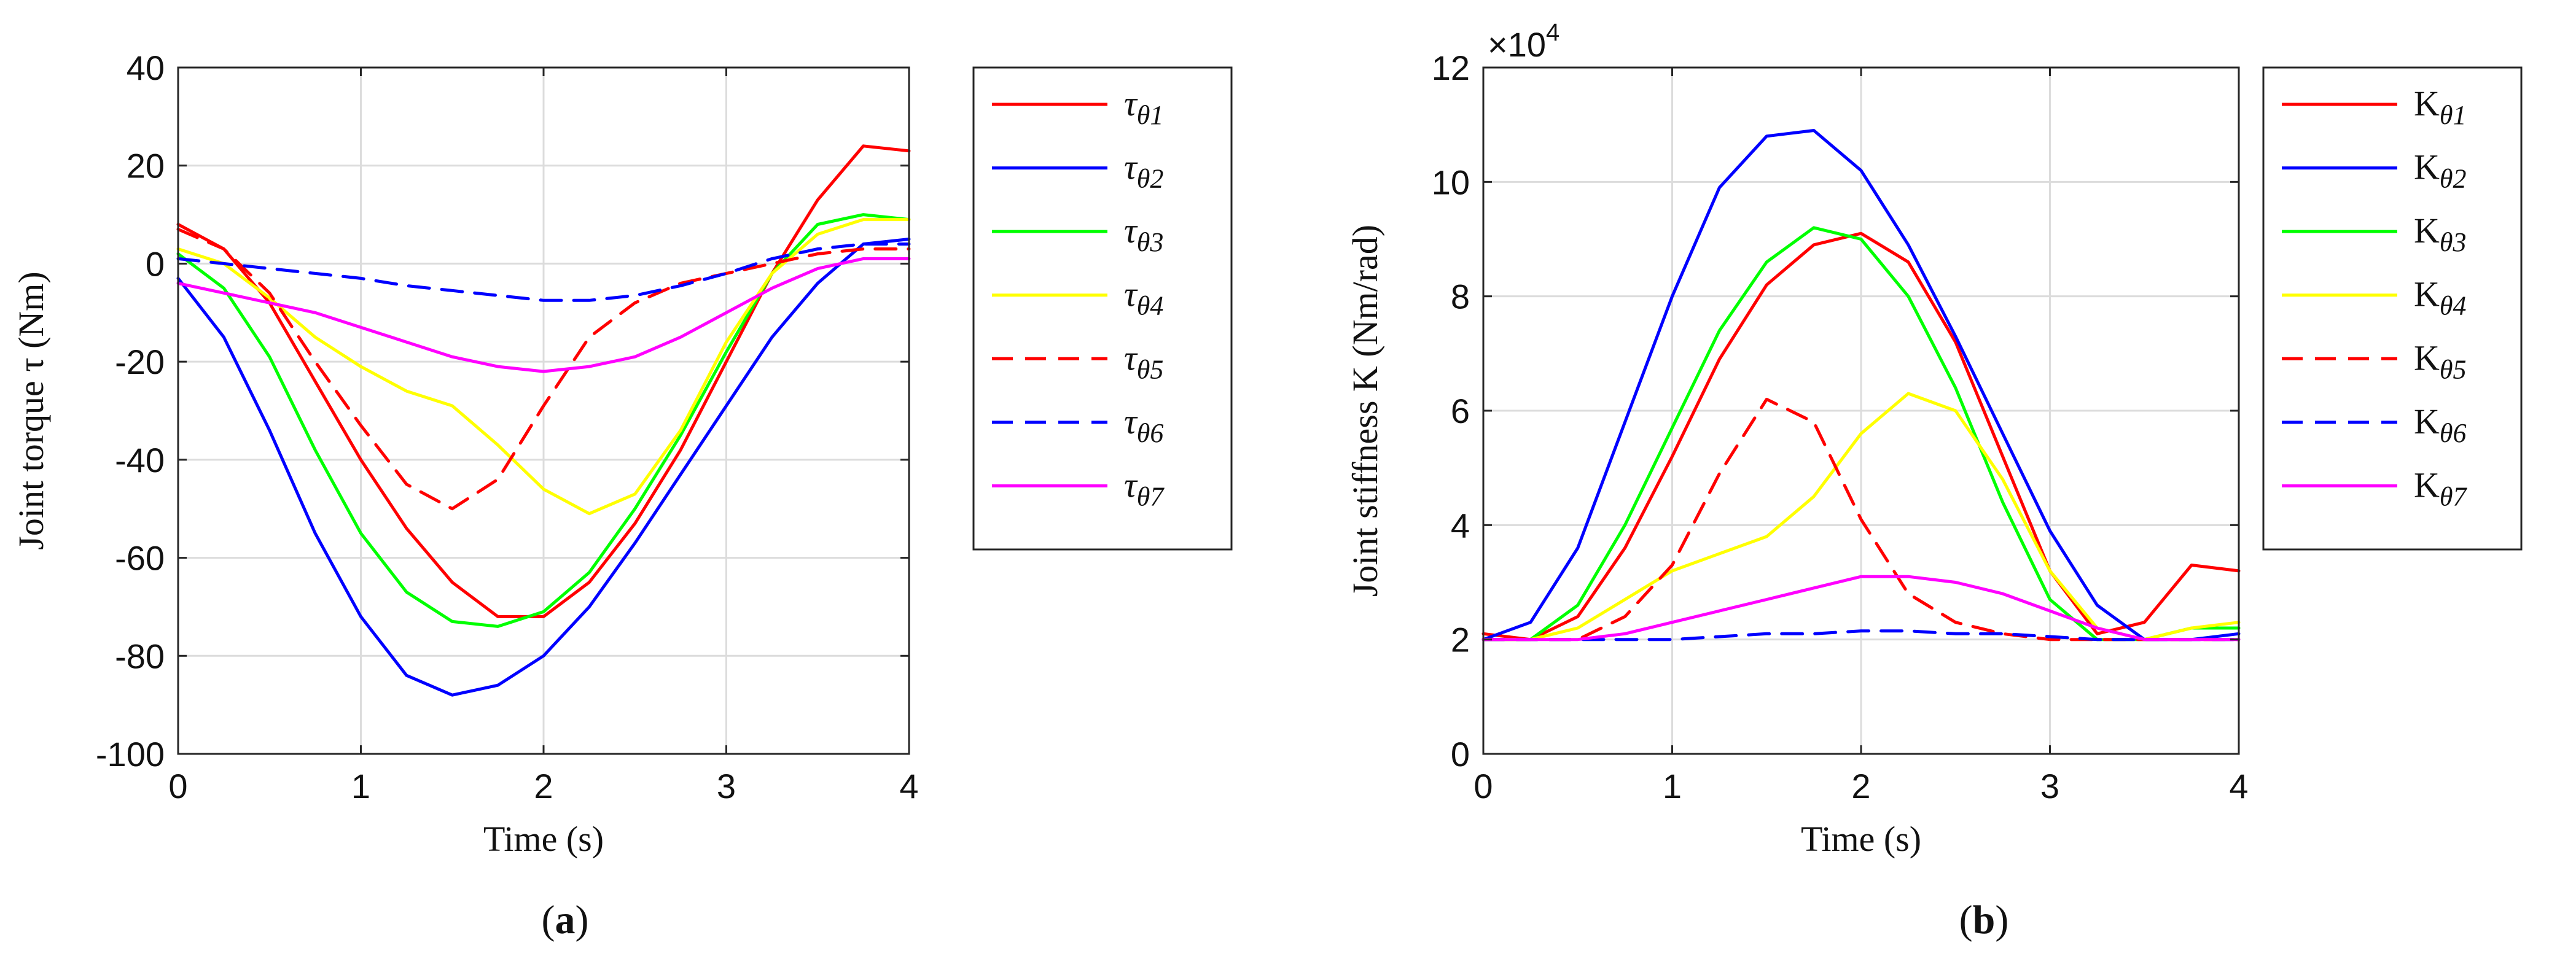  What do you see at coordinates (1460, 411) in the screenshot?
I see `y-tick-label: 6` at bounding box center [1460, 411].